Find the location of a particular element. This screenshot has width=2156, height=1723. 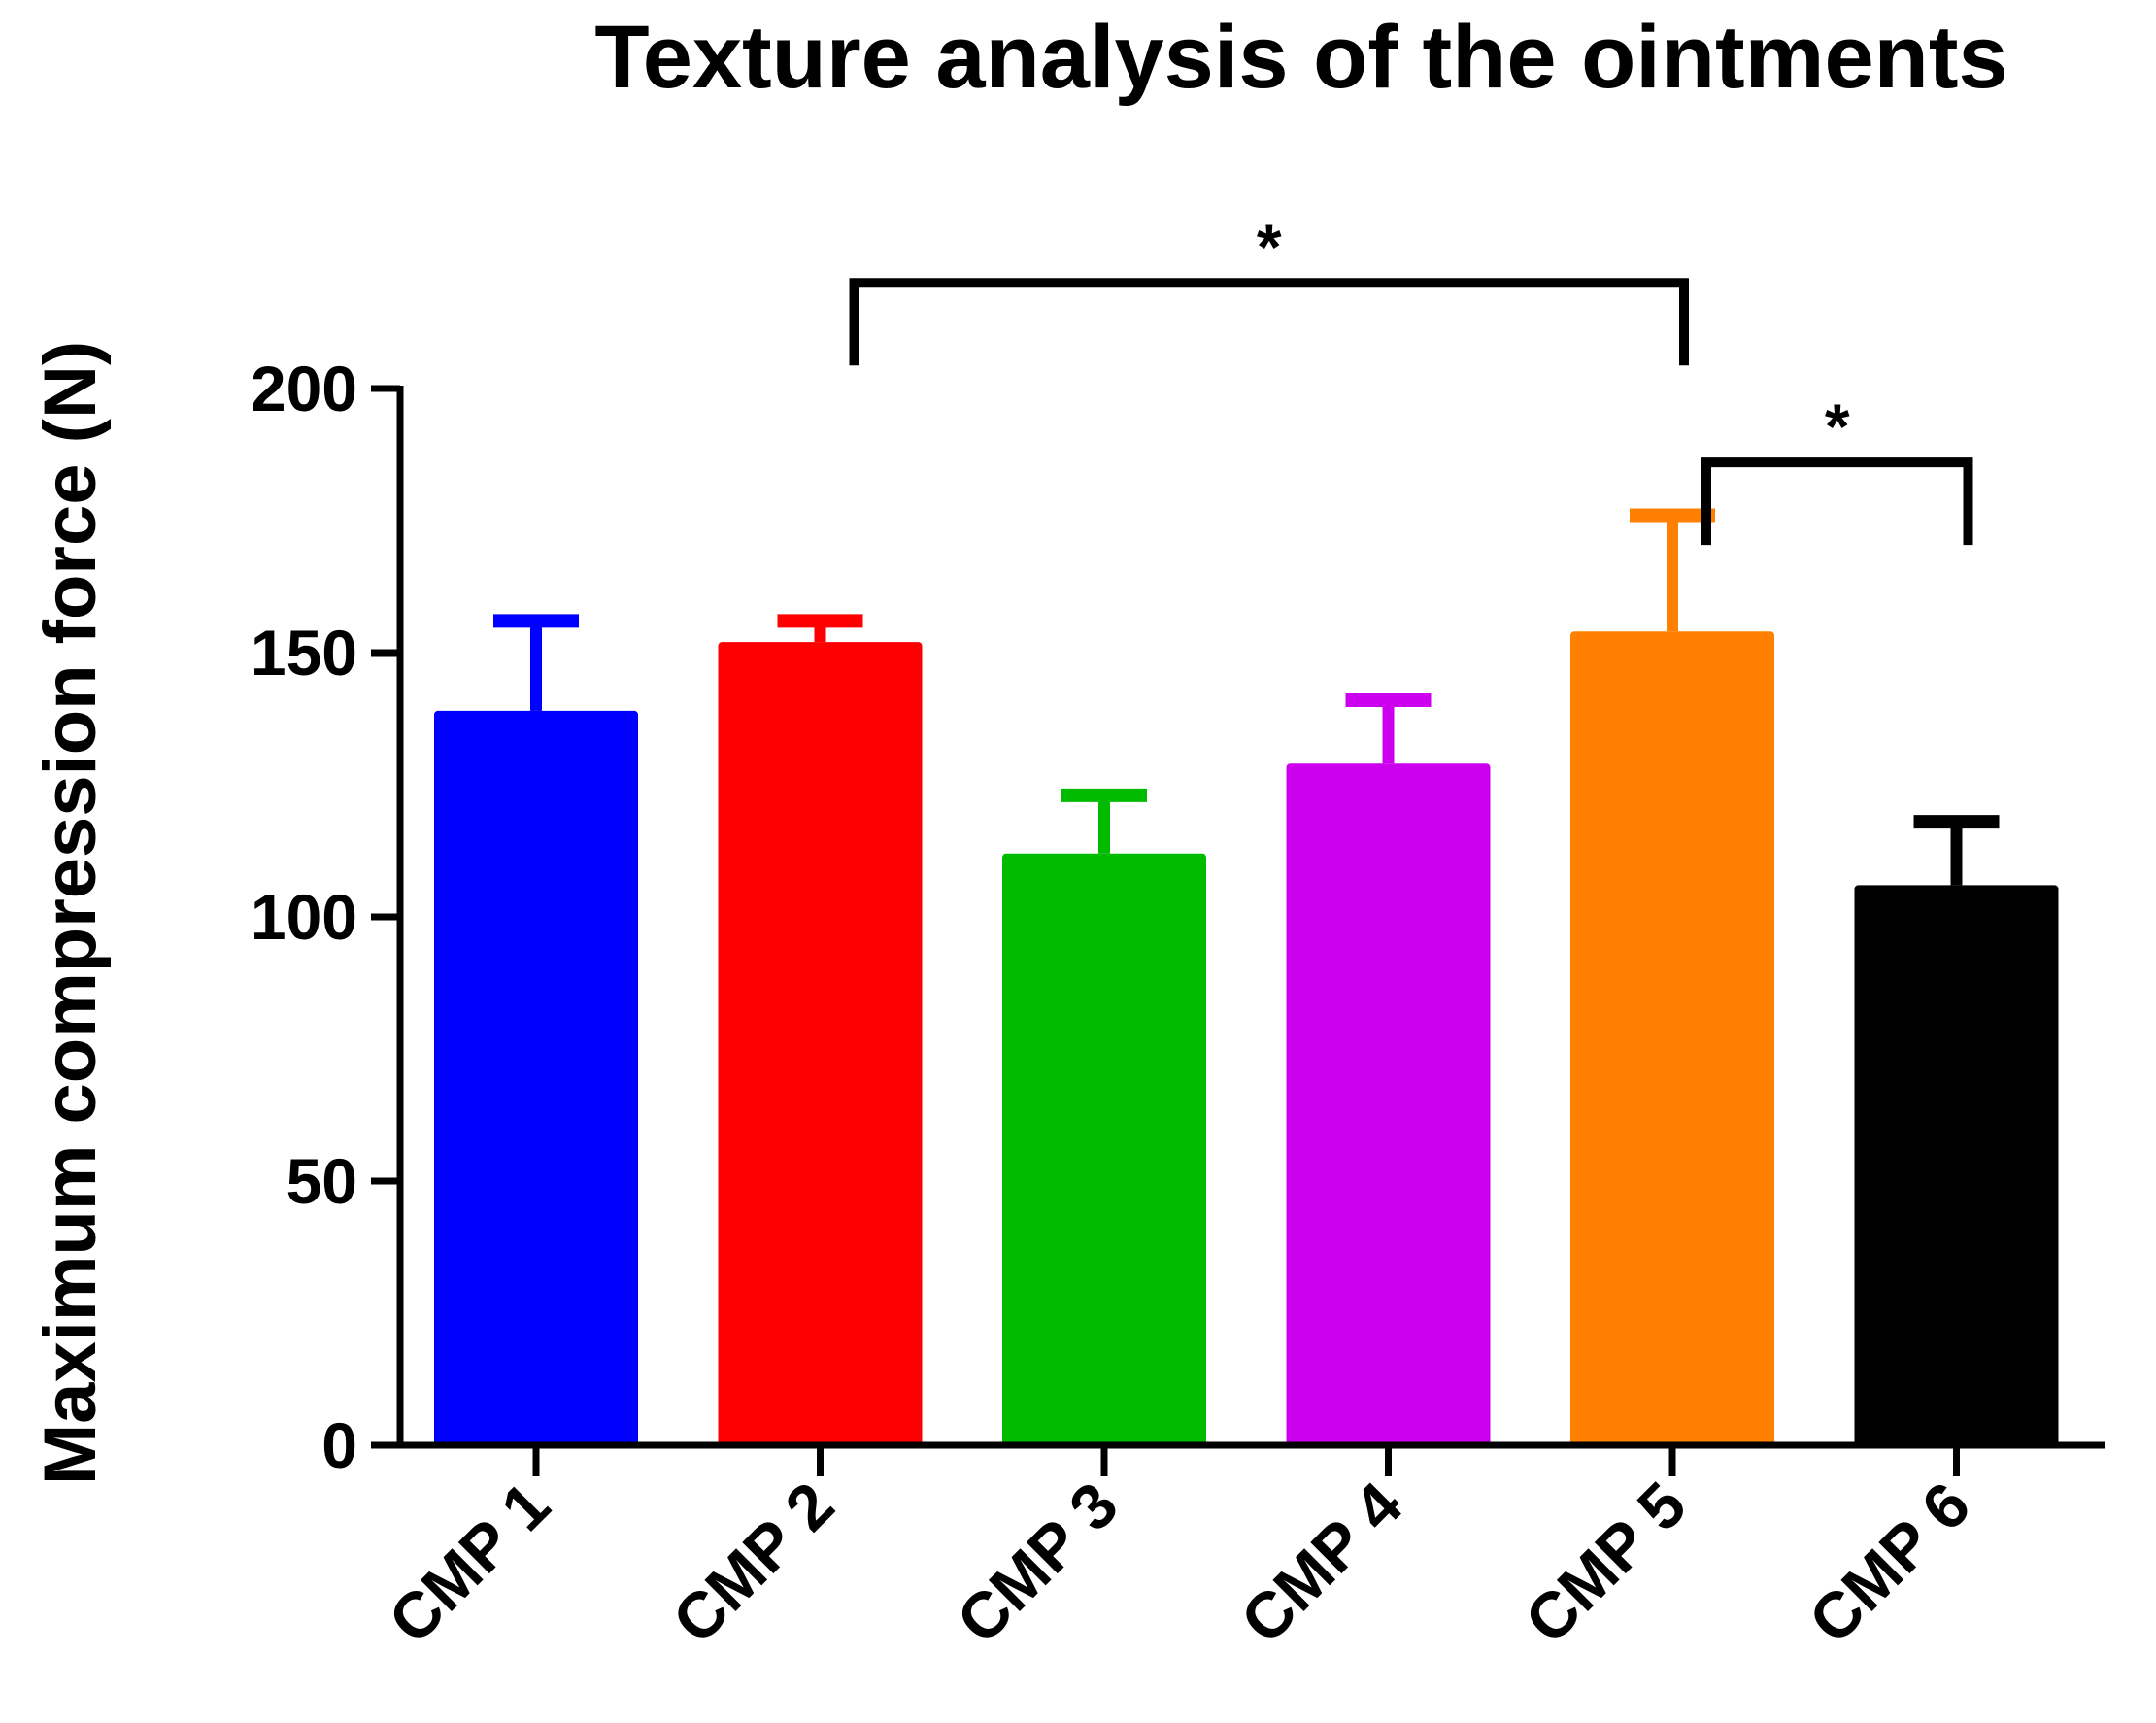

x-tick-label: CMP 5 is located at coordinates (1606, 1563).